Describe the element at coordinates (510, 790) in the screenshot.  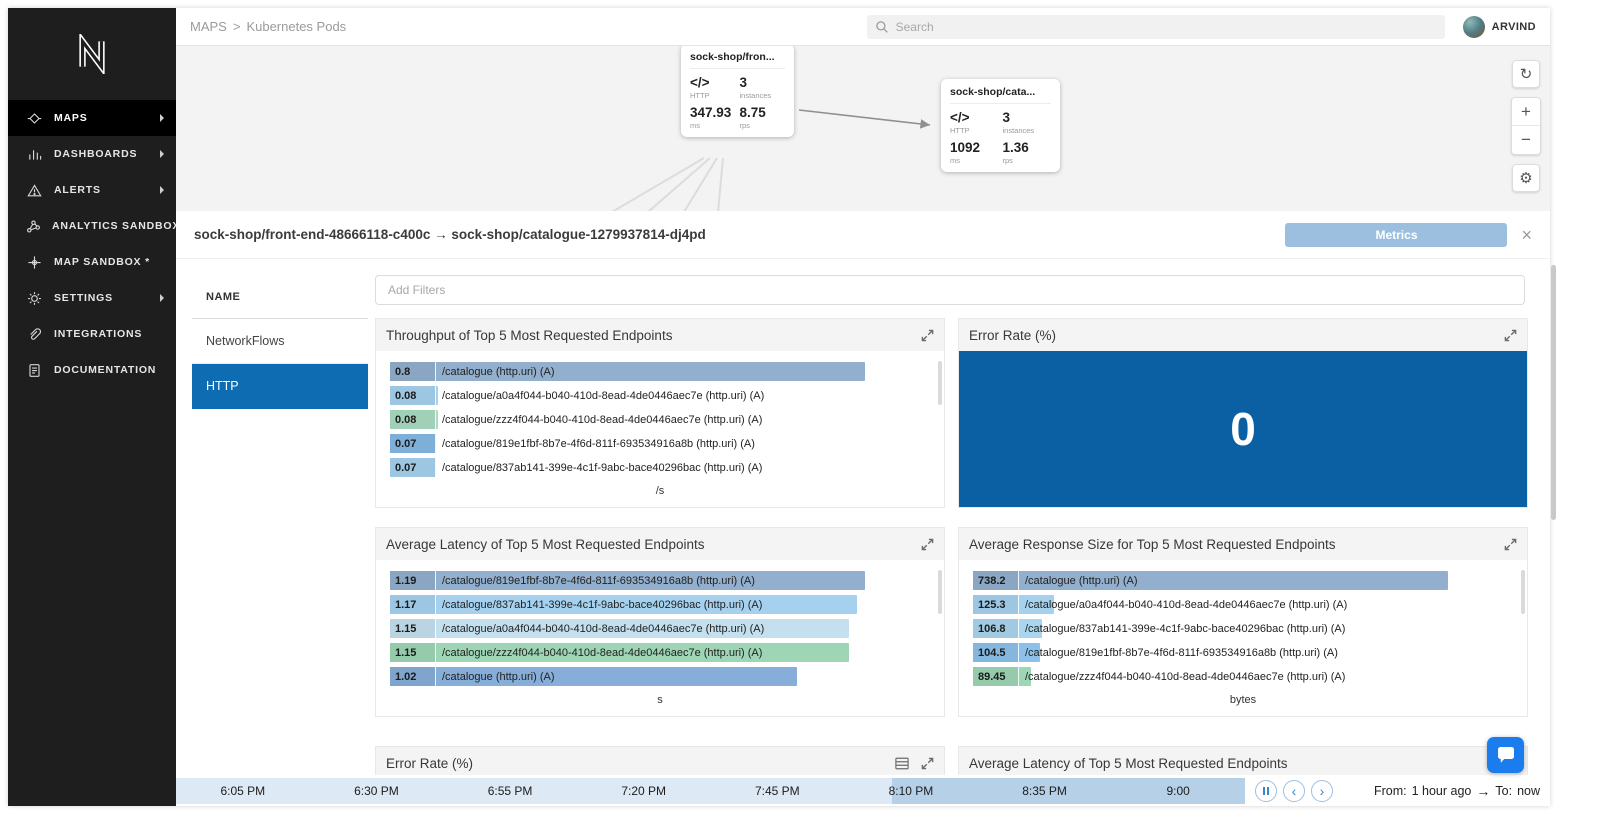
I see `timeline-tick: 6:55 PM` at that location.